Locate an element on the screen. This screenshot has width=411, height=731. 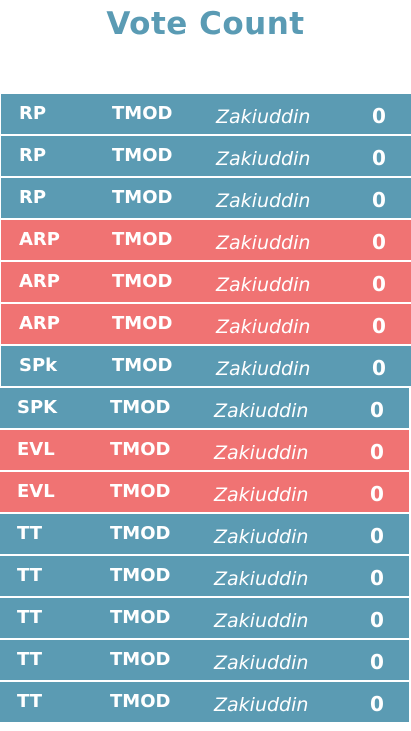
vote-row: SPK TMOD Zakiuddin 0 is located at coordinates (204, 408).